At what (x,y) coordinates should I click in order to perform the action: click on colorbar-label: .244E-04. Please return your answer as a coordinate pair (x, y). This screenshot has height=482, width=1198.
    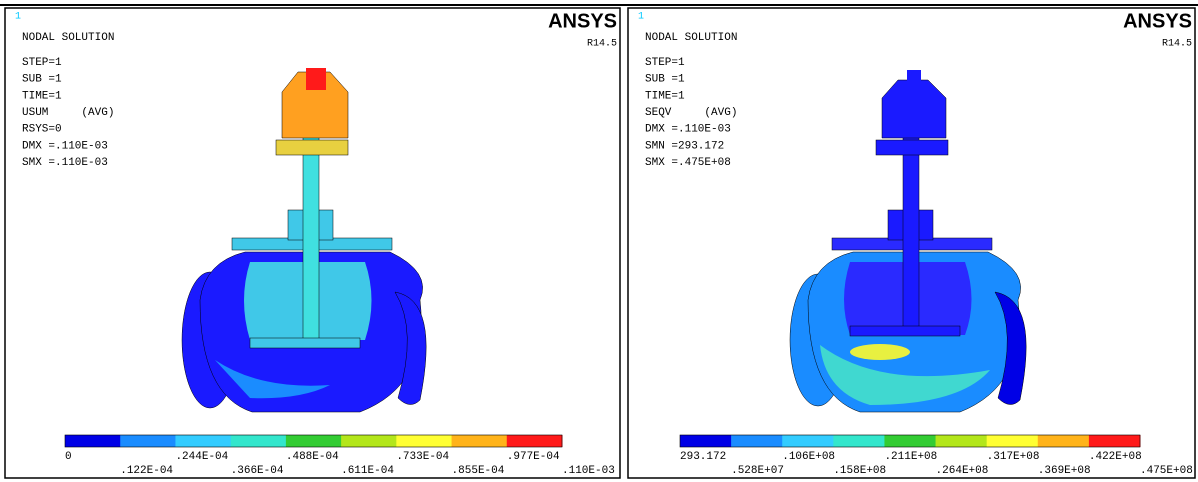
    Looking at the image, I should click on (201, 457).